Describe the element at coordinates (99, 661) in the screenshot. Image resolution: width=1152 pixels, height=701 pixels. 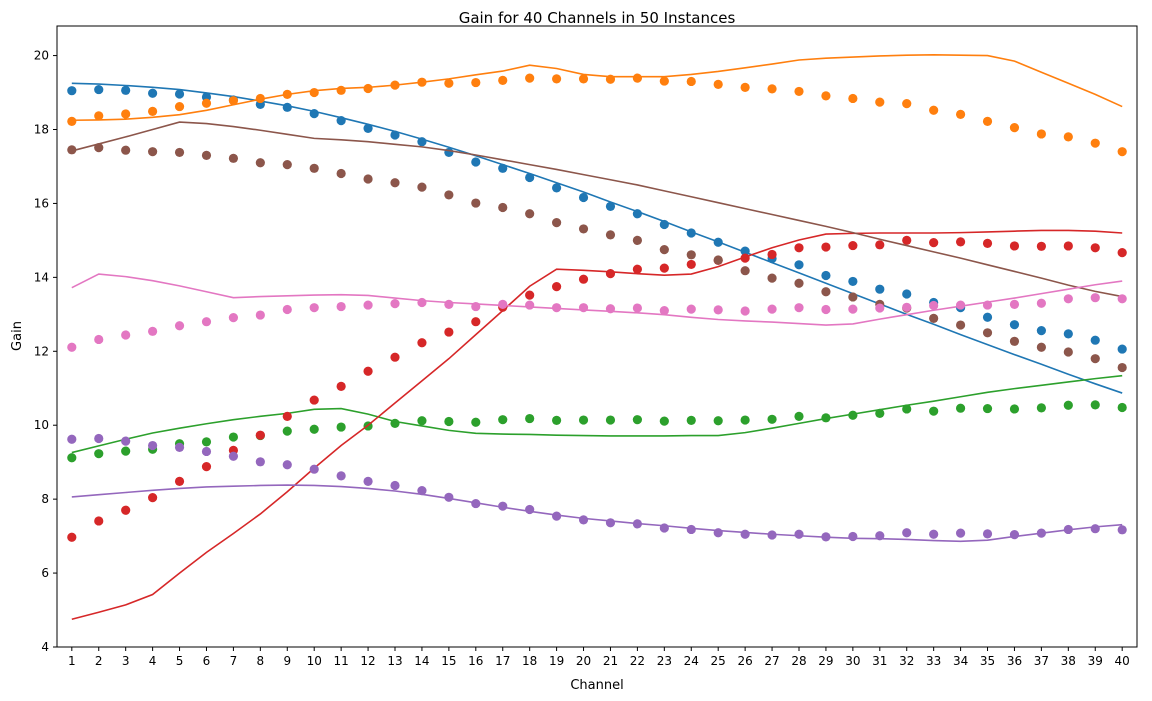
I see `x-tick-label: 2` at that location.